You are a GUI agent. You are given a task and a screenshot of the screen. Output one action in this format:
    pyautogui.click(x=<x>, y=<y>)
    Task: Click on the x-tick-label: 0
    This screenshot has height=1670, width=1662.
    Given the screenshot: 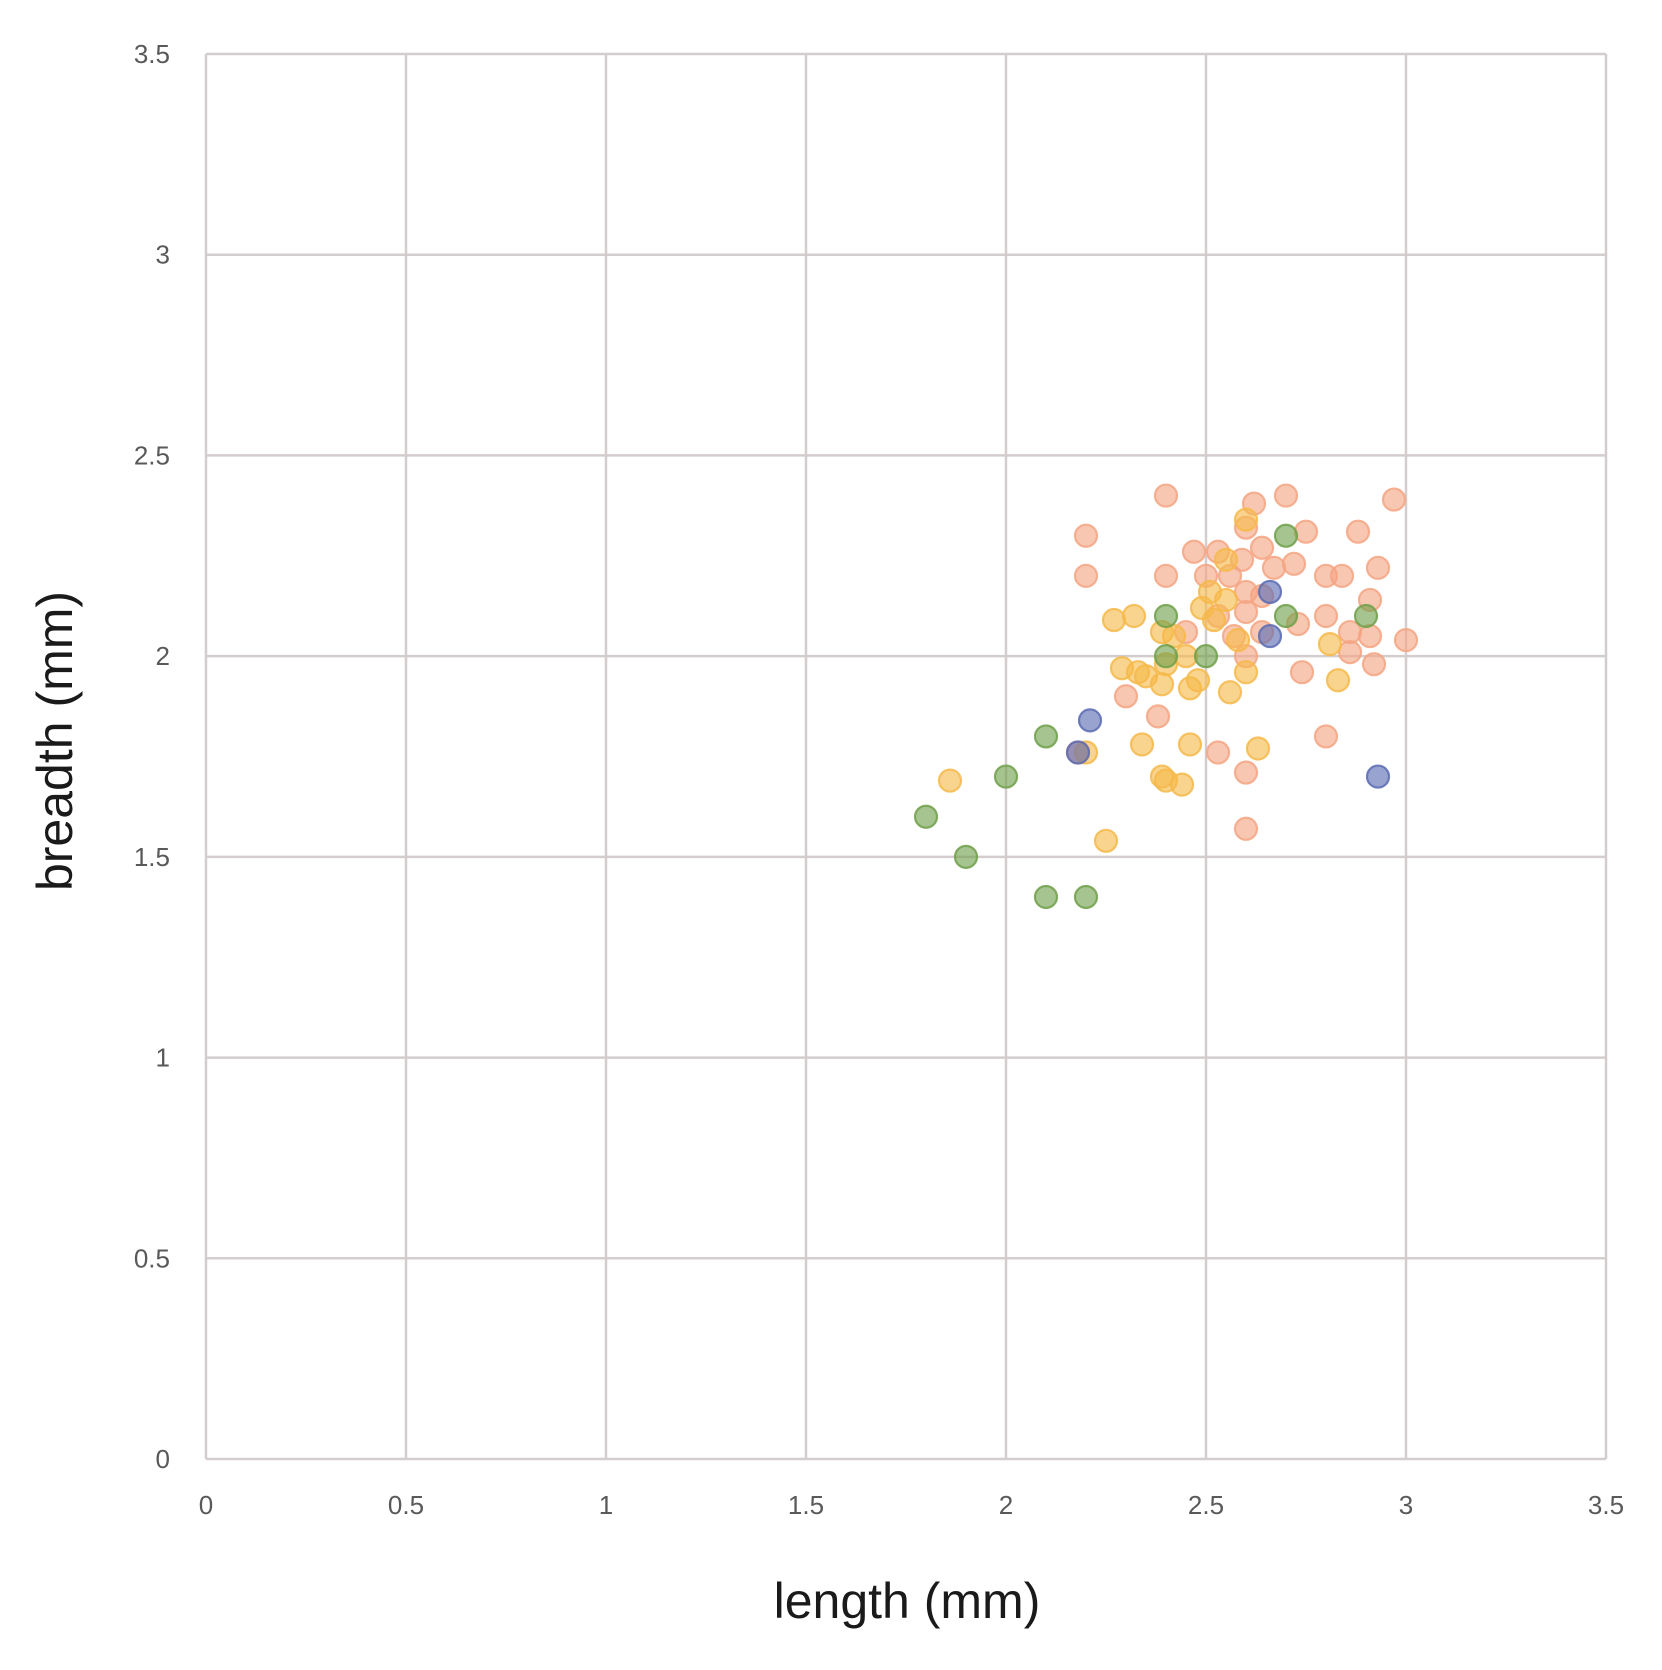 What is the action you would take?
    pyautogui.click(x=206, y=1505)
    